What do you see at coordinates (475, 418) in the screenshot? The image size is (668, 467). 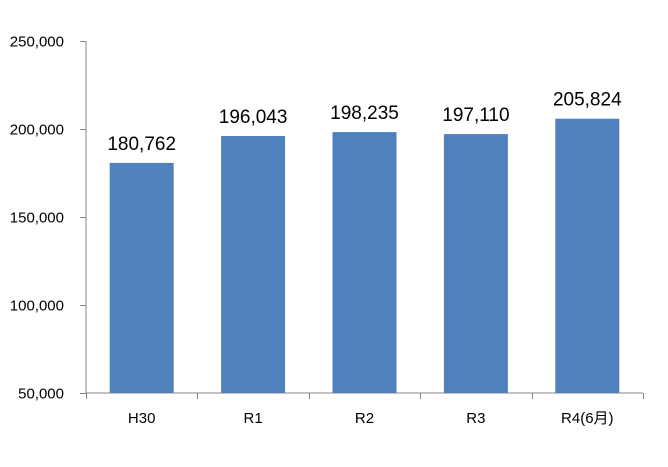 I see `category-label-4: R3` at bounding box center [475, 418].